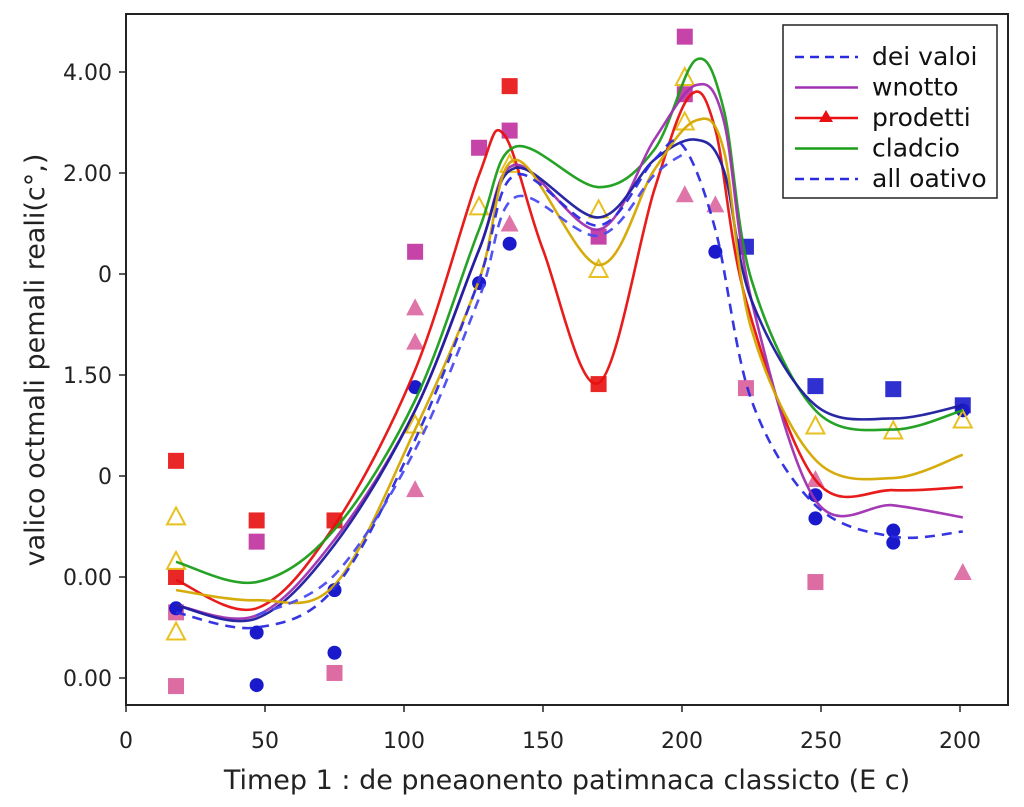 The image size is (1024, 807). I want to click on x-tick-label: 50, so click(265, 741).